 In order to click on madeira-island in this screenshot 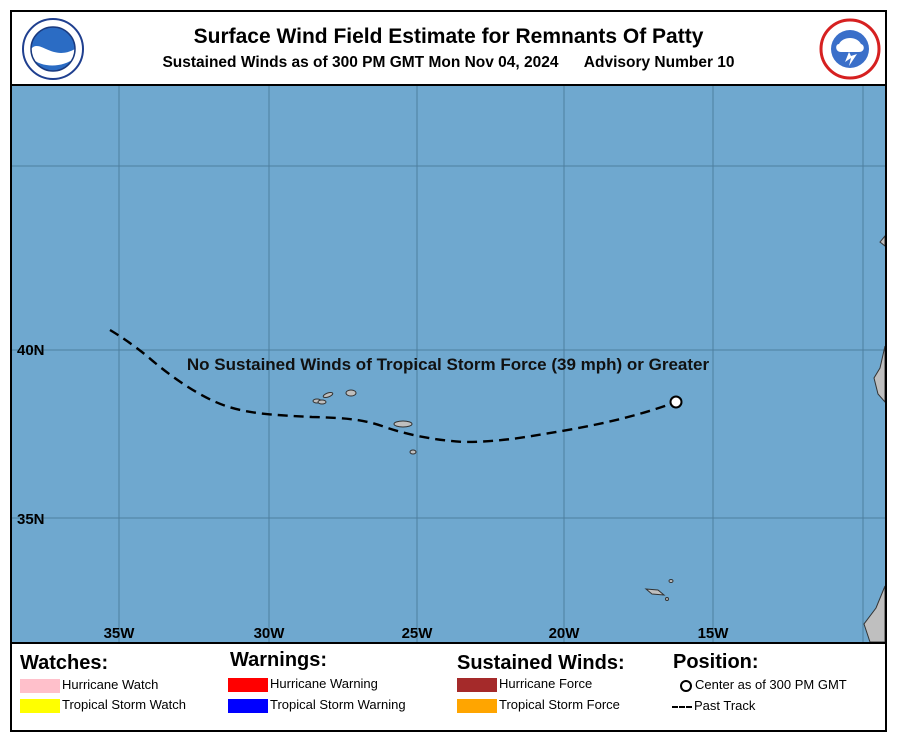, I will do `click(655, 592)`.